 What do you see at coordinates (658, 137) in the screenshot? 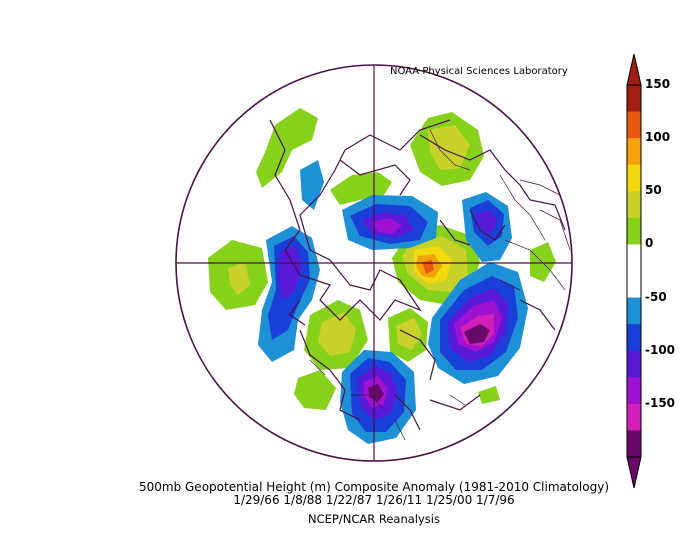
I see `colorbar-tick-label: 100` at bounding box center [658, 137].